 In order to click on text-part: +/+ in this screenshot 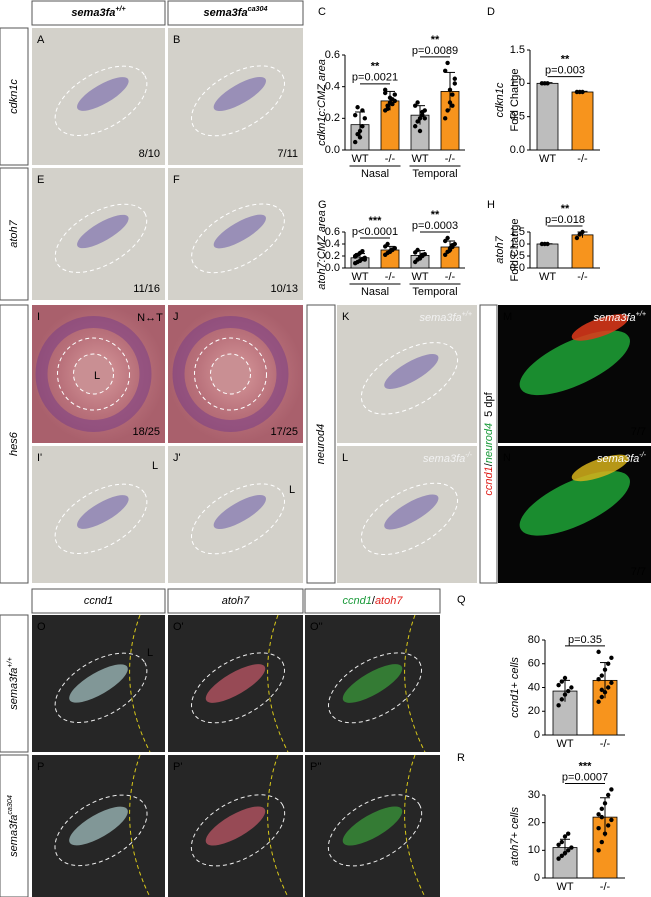, I will do `click(10, 662)`.